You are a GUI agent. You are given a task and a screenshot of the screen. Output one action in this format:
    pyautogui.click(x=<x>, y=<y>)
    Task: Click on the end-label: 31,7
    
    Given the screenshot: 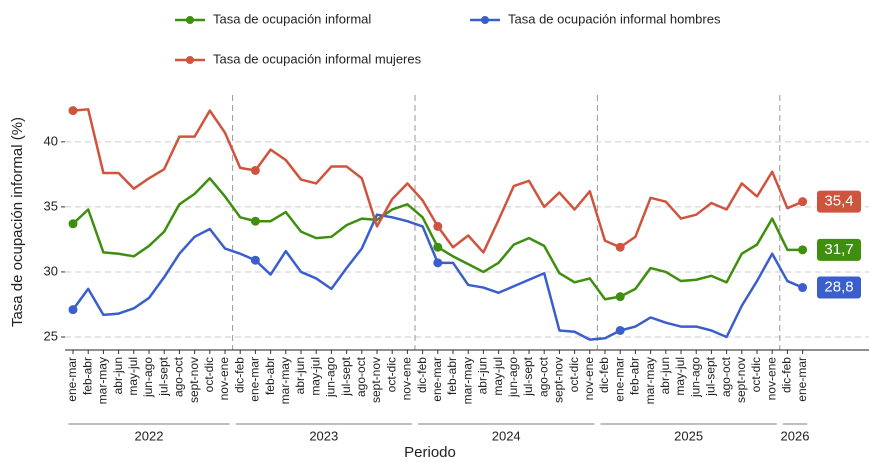 What is the action you would take?
    pyautogui.click(x=838, y=249)
    